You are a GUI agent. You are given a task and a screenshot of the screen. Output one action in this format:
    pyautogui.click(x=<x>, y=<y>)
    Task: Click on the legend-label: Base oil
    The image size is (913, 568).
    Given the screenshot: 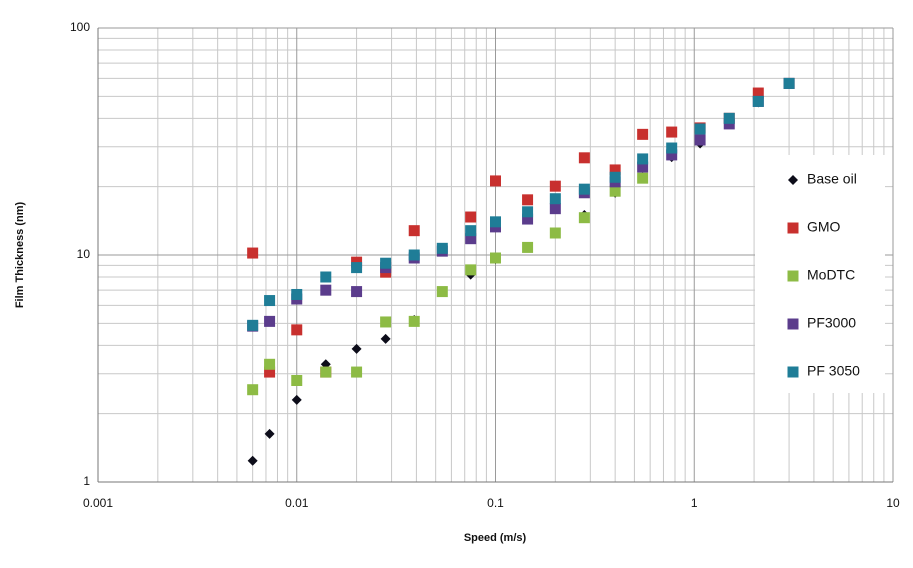 What is the action you would take?
    pyautogui.click(x=832, y=179)
    